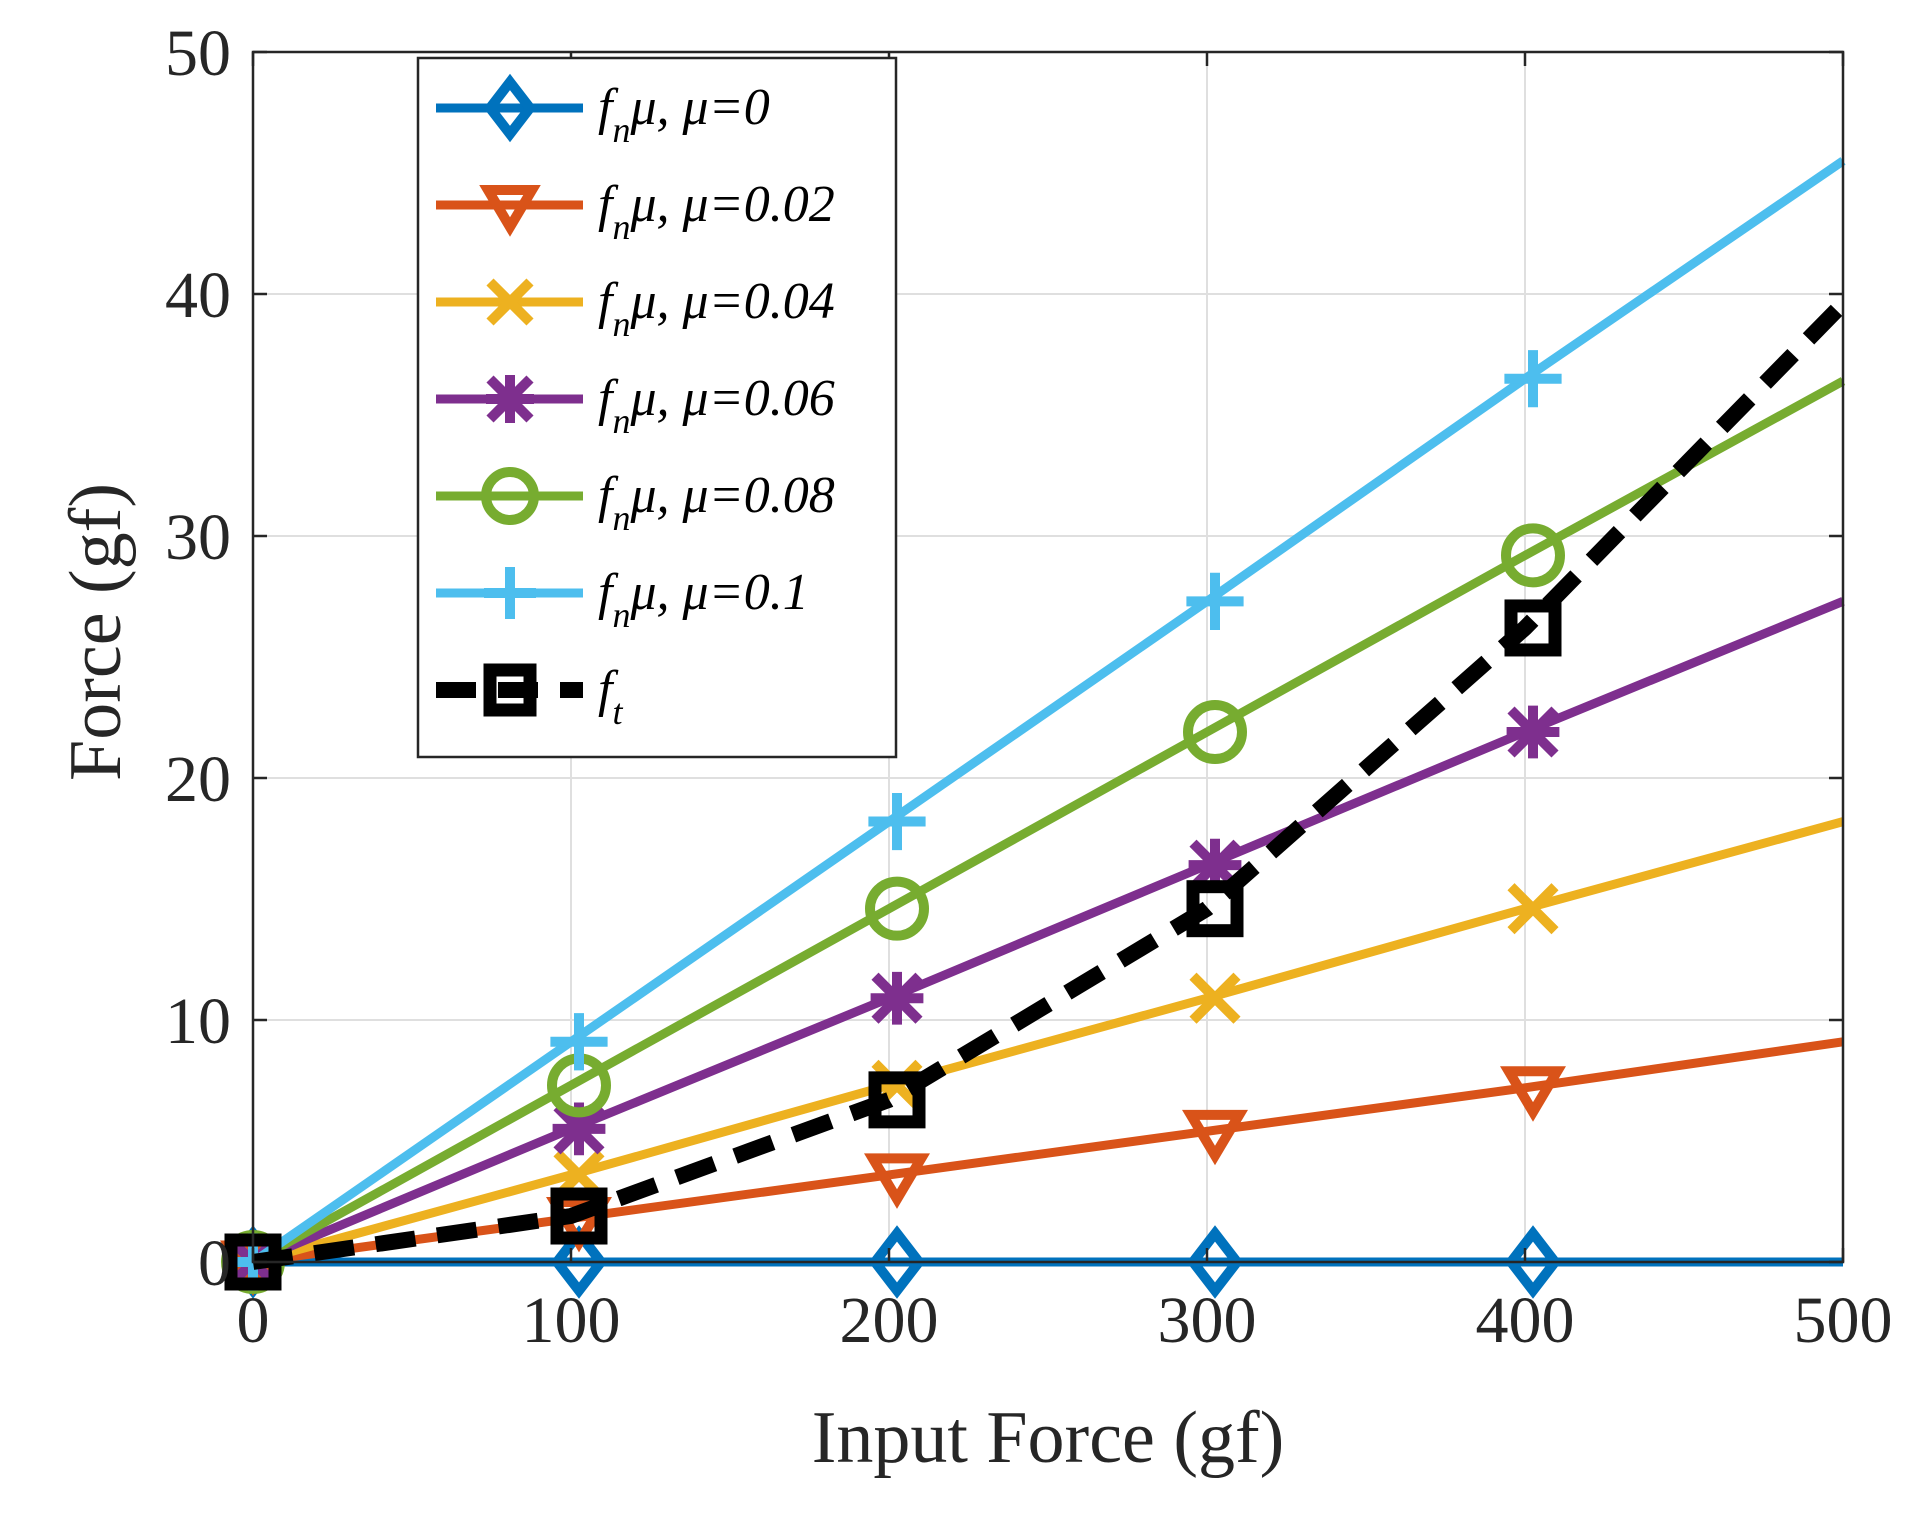 This screenshot has height=1520, width=1923. What do you see at coordinates (1207, 1320) in the screenshot?
I see `x-tick-label: 300` at bounding box center [1207, 1320].